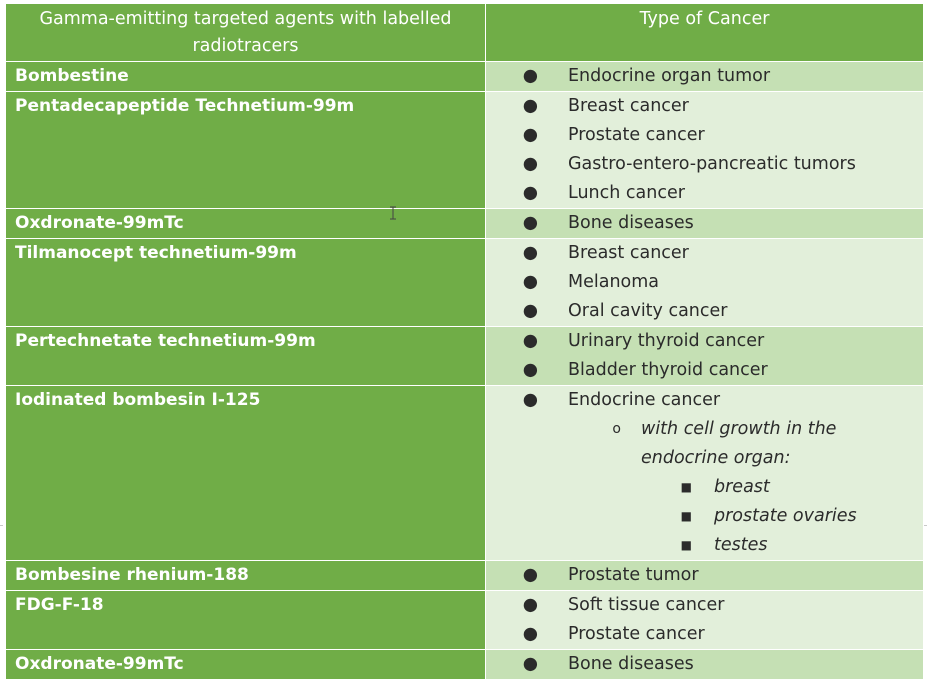 Image resolution: width=927 pixels, height=681 pixels. I want to click on agent-name: Pentadecapeptide Technetium-99m, so click(245, 150).